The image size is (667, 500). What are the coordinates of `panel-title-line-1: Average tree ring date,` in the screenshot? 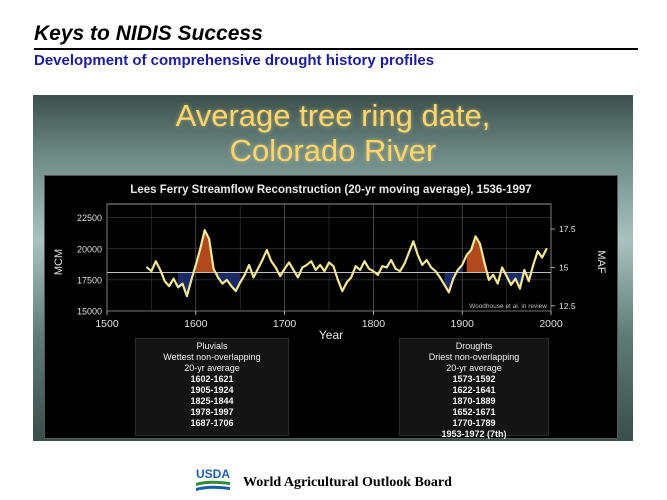 It's located at (333, 115).